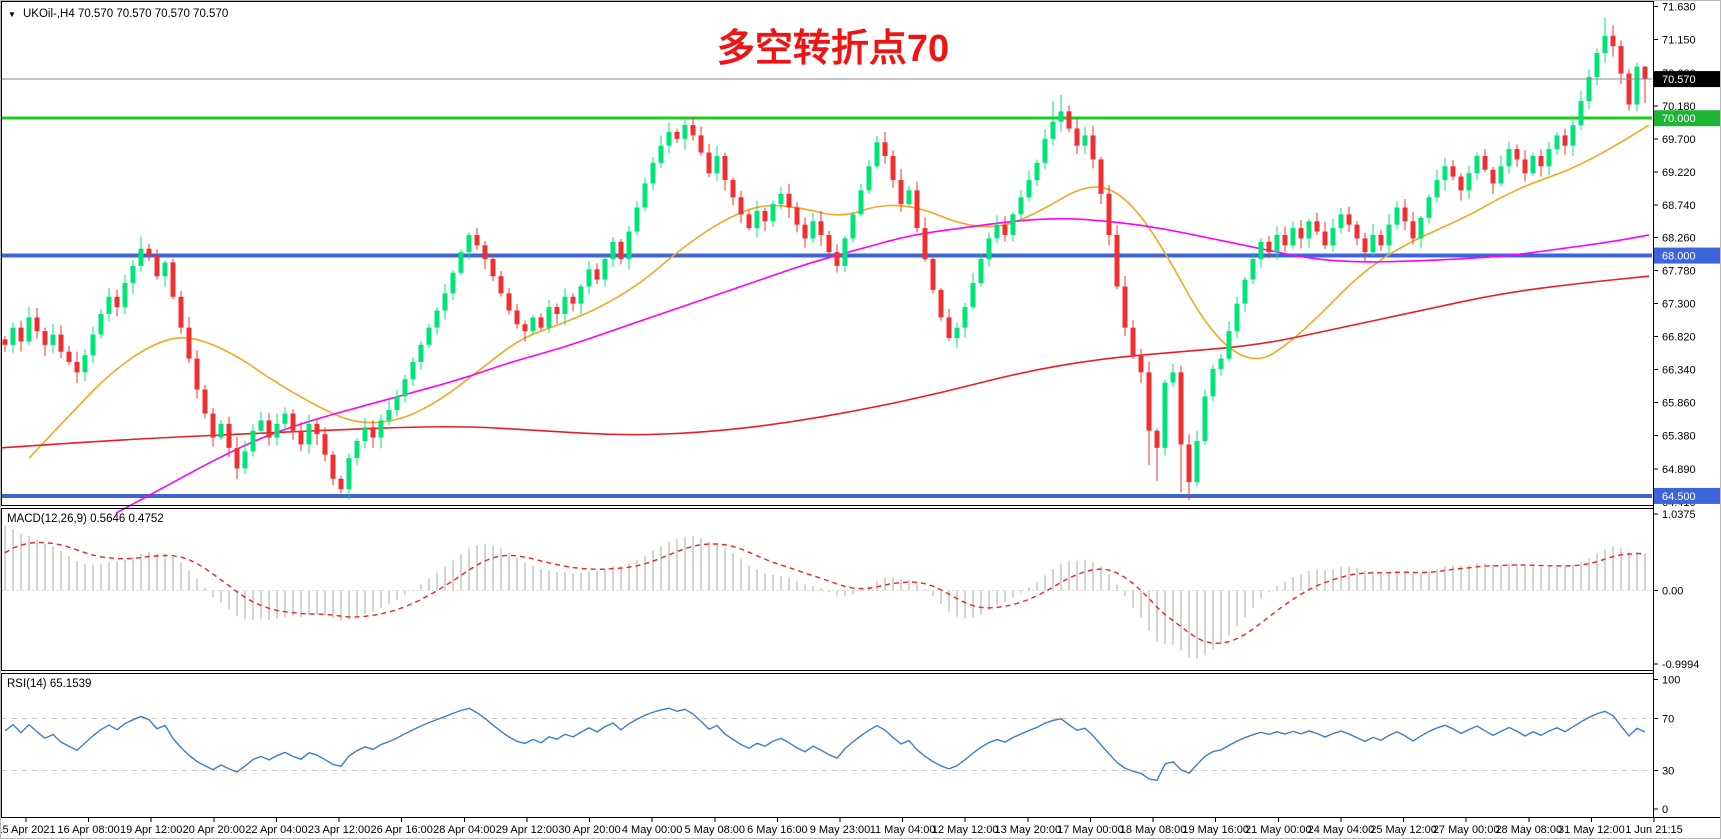 This screenshot has width=1721, height=839. Describe the element at coordinates (464, 830) in the screenshot. I see `time-tick-label: 28 Apr 04:00` at that location.